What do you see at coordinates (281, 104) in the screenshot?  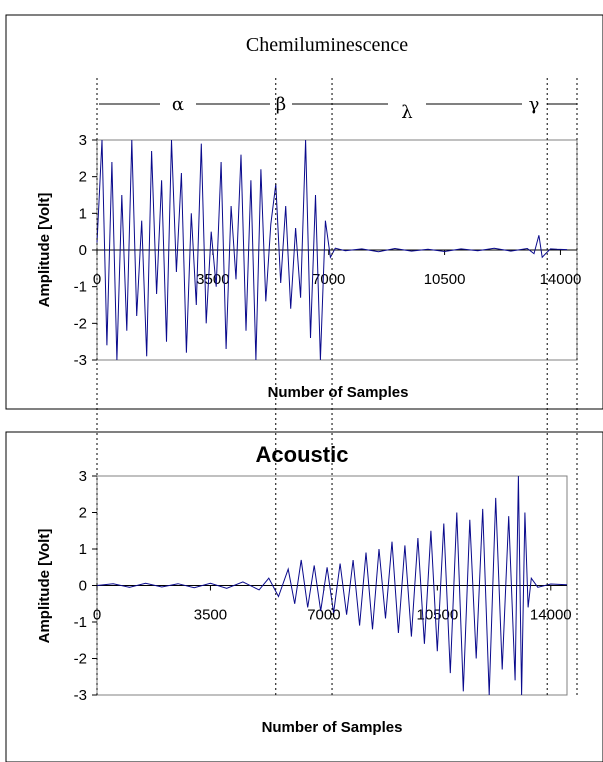 I see `region-beta-label: β` at bounding box center [281, 104].